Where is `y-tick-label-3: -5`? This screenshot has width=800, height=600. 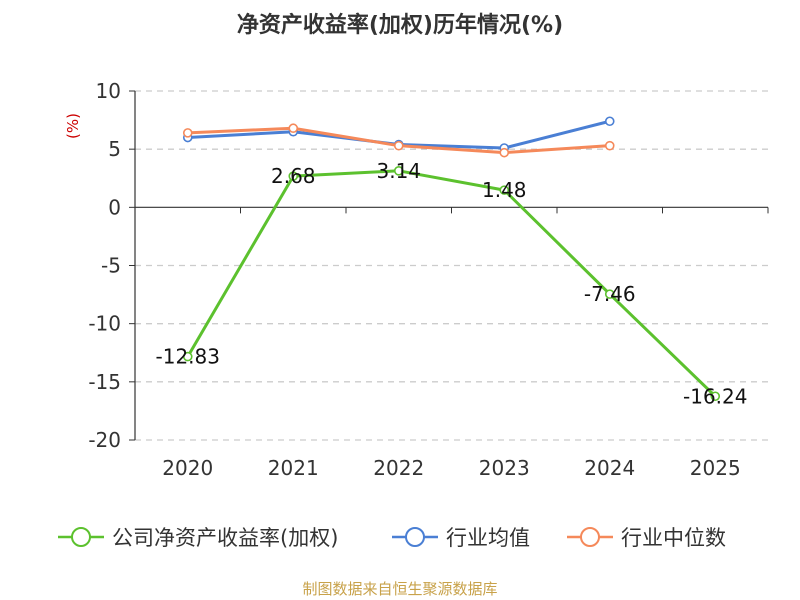
y-tick-label-3: -5 is located at coordinates (111, 266).